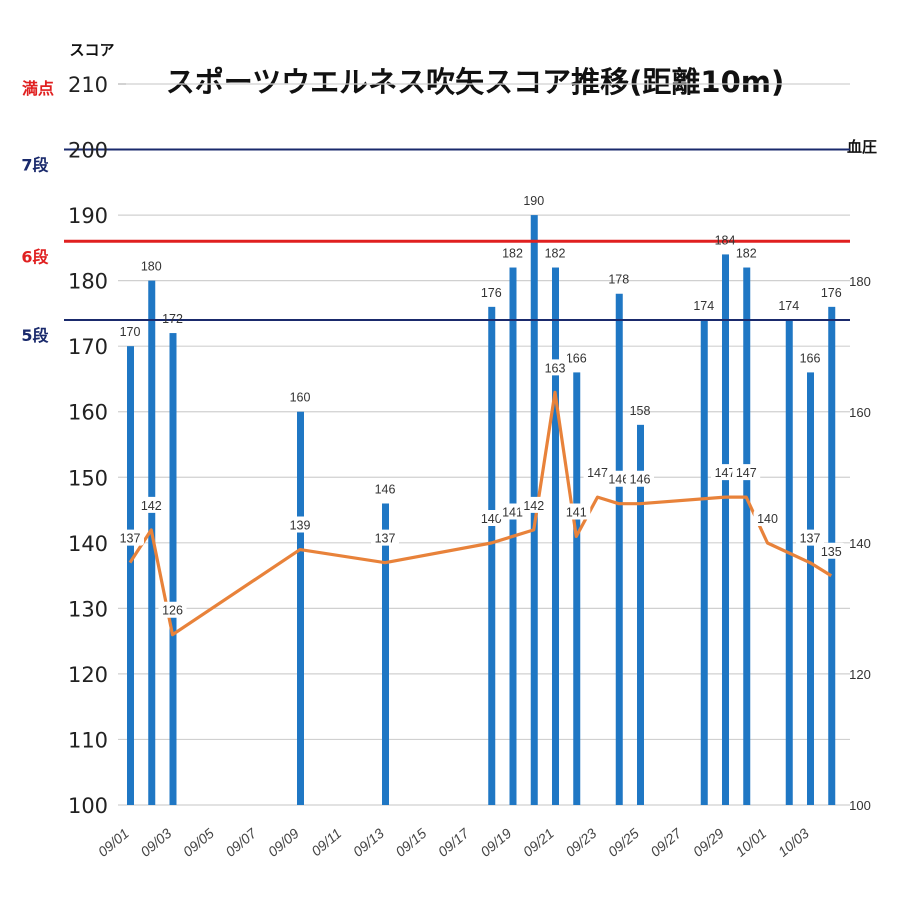 This screenshot has height=900, width=900. Describe the element at coordinates (475, 82) in the screenshot. I see `chart-title: スポーツウエルネス吹矢スコア推移(距離10m)` at that location.